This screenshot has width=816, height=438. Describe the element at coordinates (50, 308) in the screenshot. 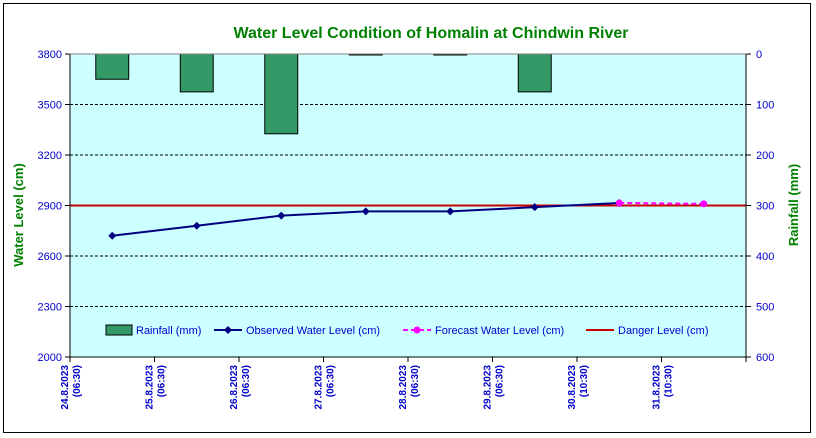

I see `left-tick-label: 2300` at that location.